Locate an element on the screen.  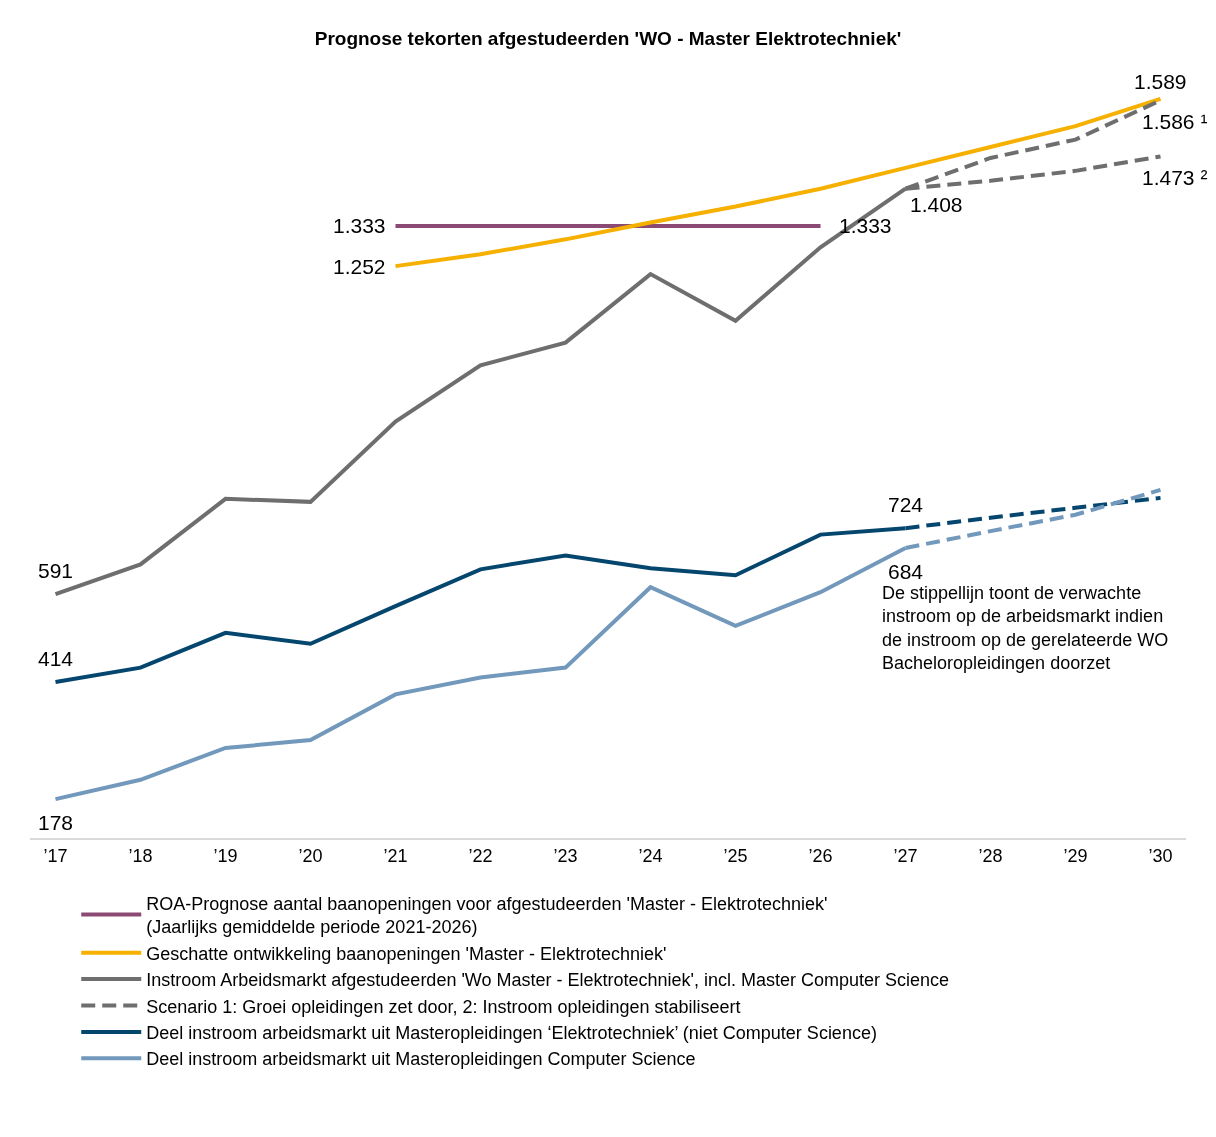
x-tick-label: ’27 is located at coordinates (905, 855).